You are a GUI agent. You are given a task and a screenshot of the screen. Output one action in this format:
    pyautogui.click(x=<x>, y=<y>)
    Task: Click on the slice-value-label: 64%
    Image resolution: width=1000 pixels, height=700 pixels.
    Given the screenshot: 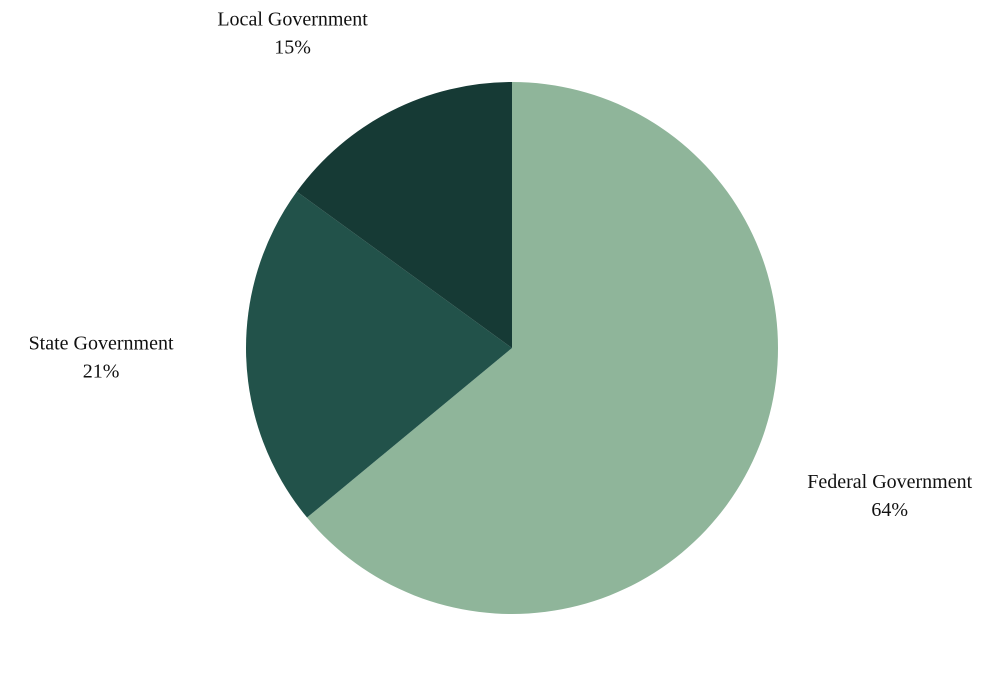 What is the action you would take?
    pyautogui.click(x=889, y=510)
    